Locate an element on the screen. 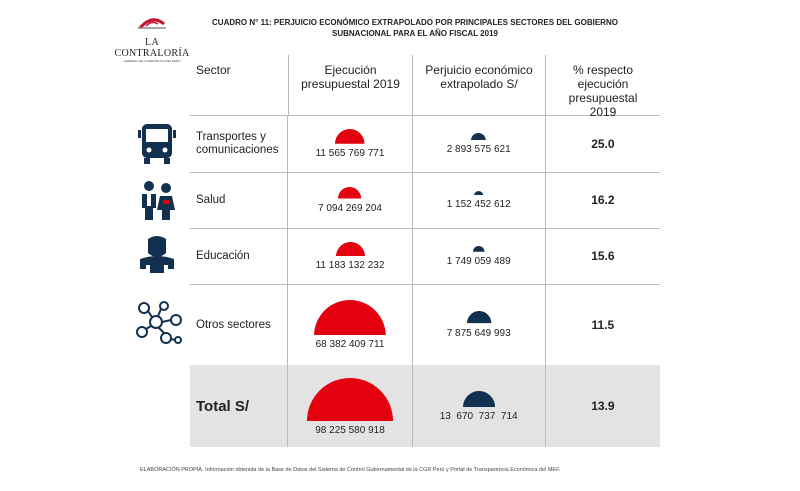 This screenshot has width=800, height=491. ejecucion-cell: 11 565 769 771 is located at coordinates (349, 143).